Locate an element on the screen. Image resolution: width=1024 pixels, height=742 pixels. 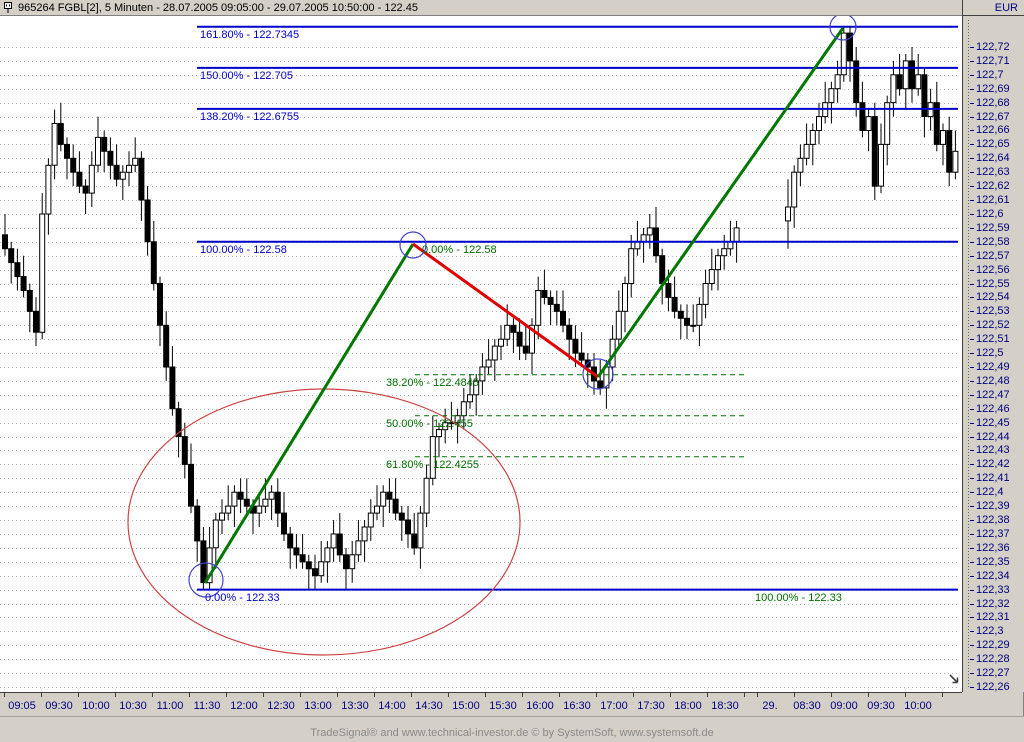
price-tick-label: 122,33 is located at coordinates (993, 590).